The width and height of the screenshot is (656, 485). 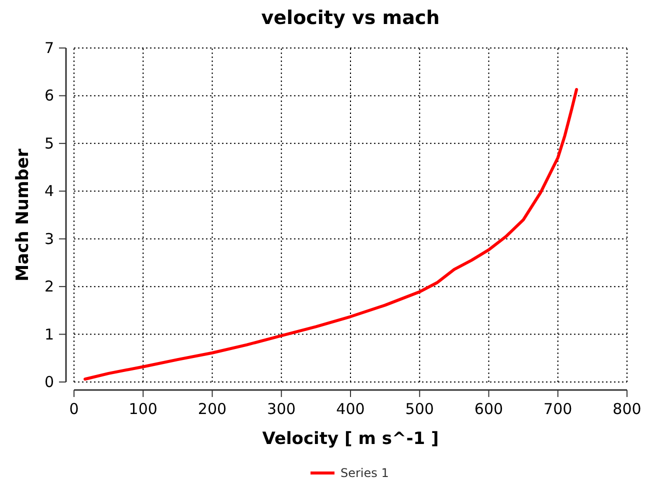 I want to click on y-tick-label: 6, so click(x=49, y=95).